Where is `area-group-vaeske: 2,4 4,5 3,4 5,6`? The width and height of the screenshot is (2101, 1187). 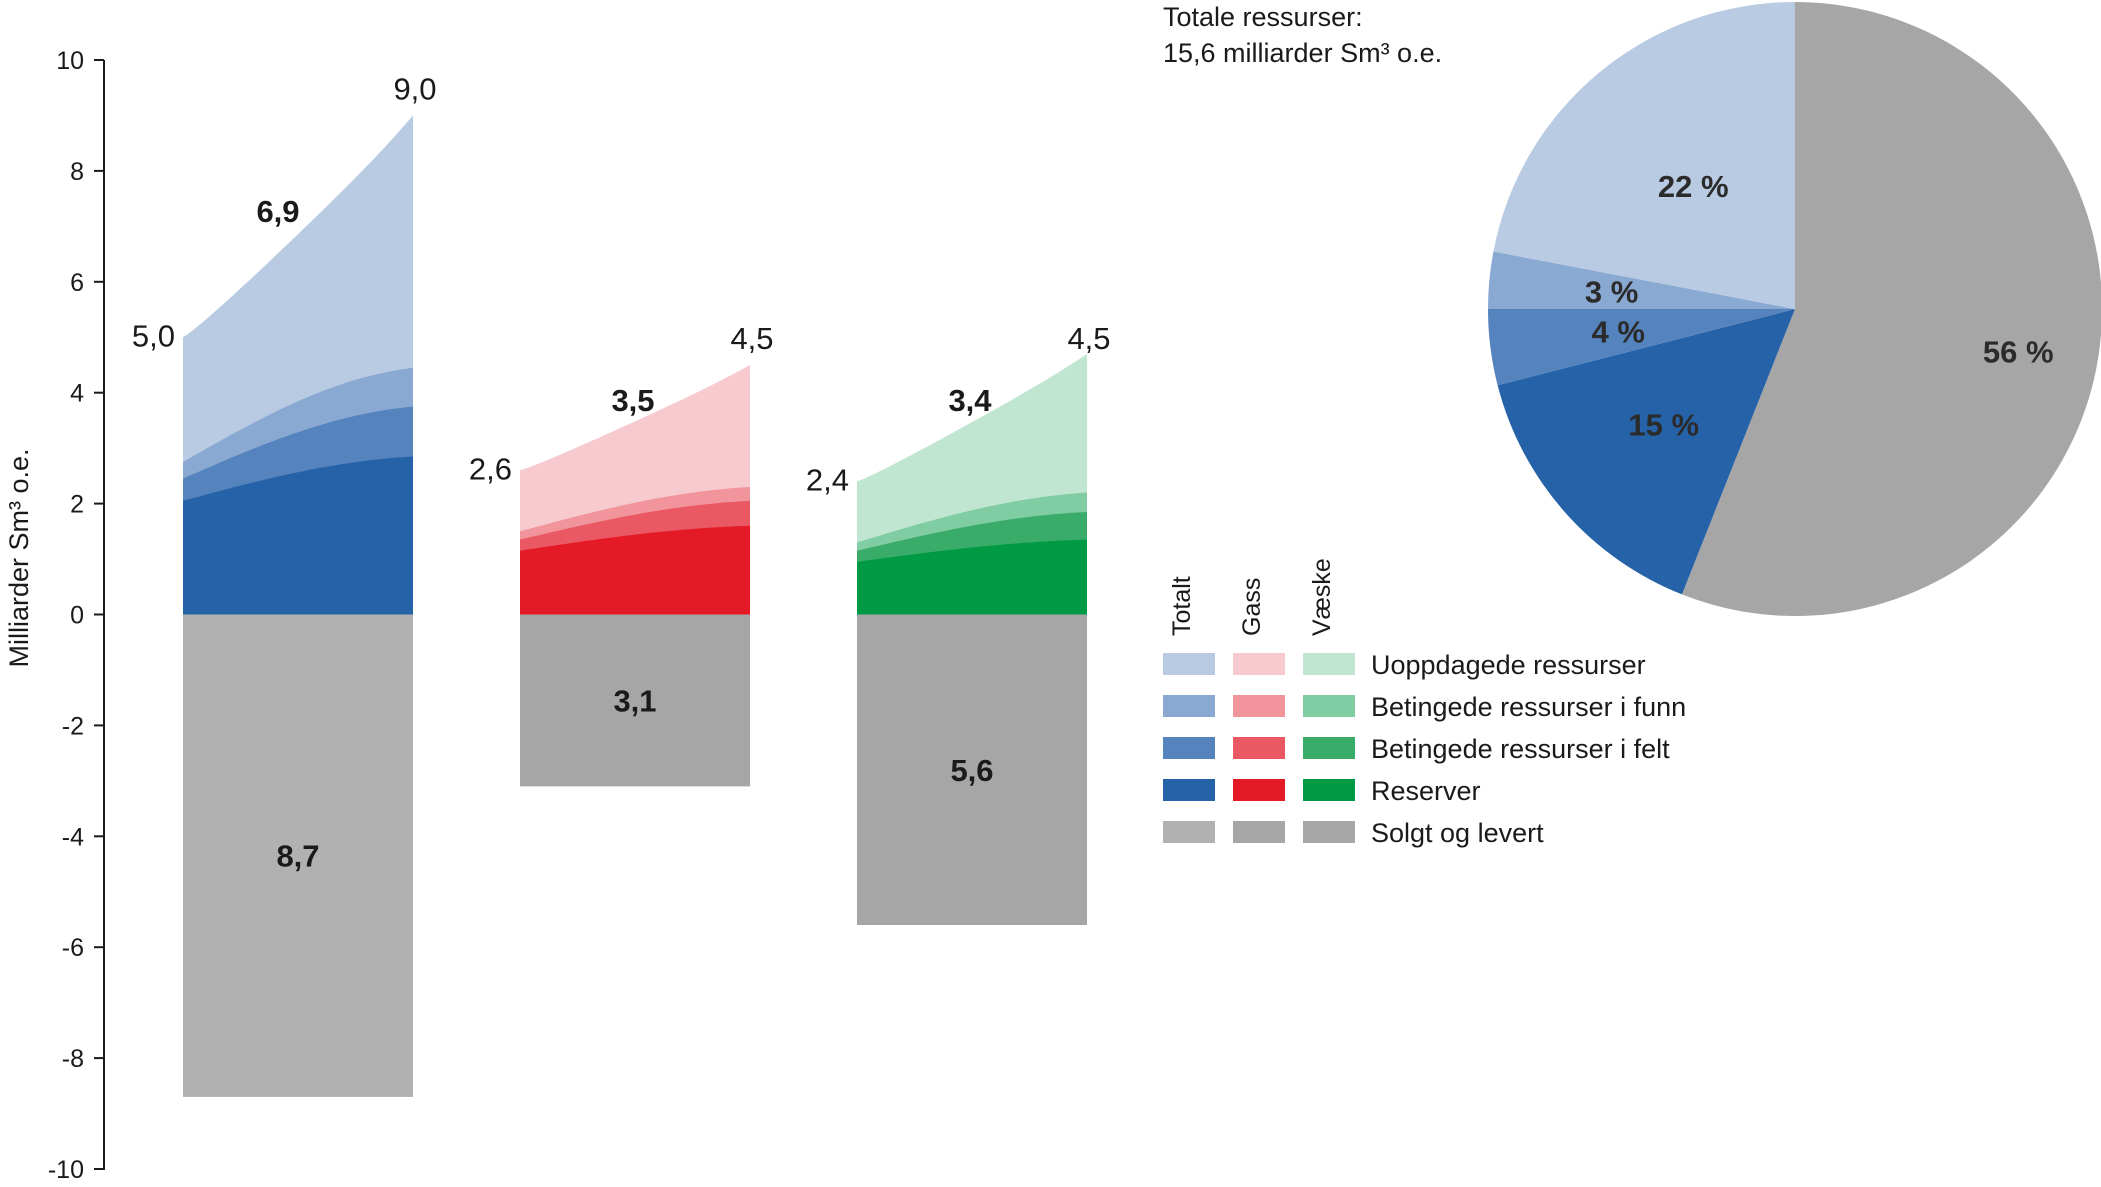
area-group-vaeske: 2,4 4,5 3,4 5,6 is located at coordinates (958, 623).